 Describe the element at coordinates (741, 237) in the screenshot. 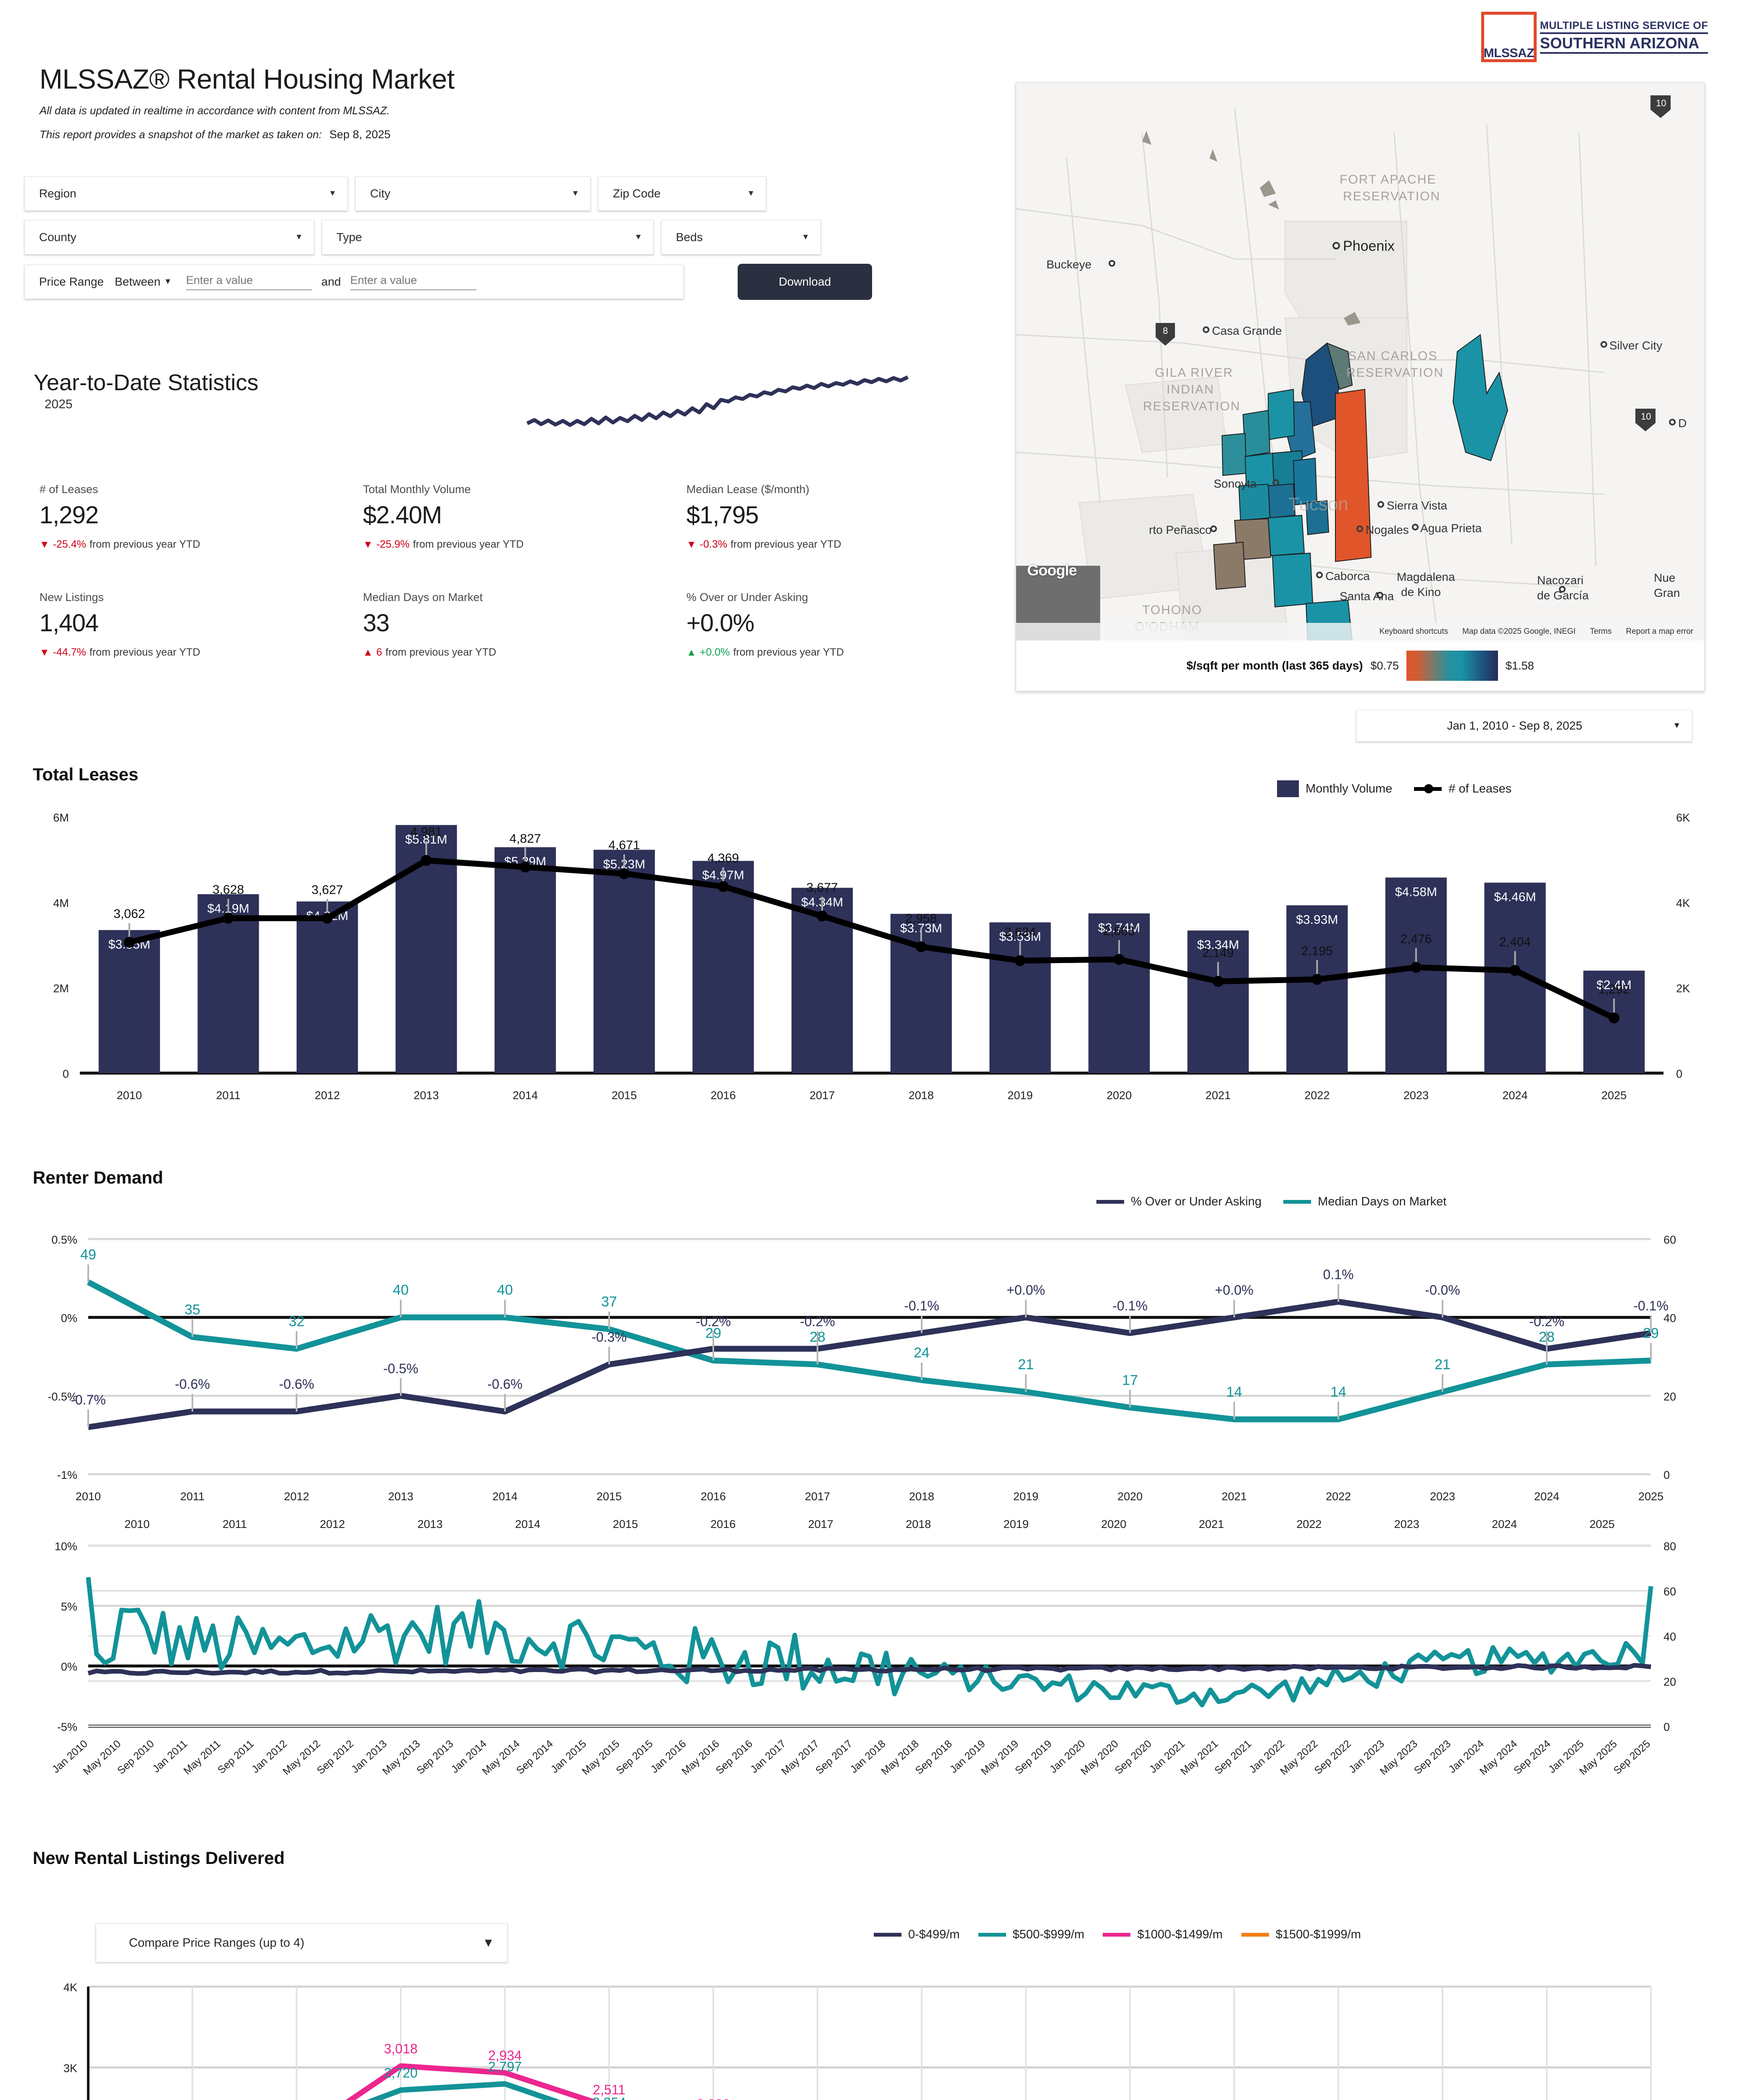

I see `beds-select: Beds ▼` at that location.